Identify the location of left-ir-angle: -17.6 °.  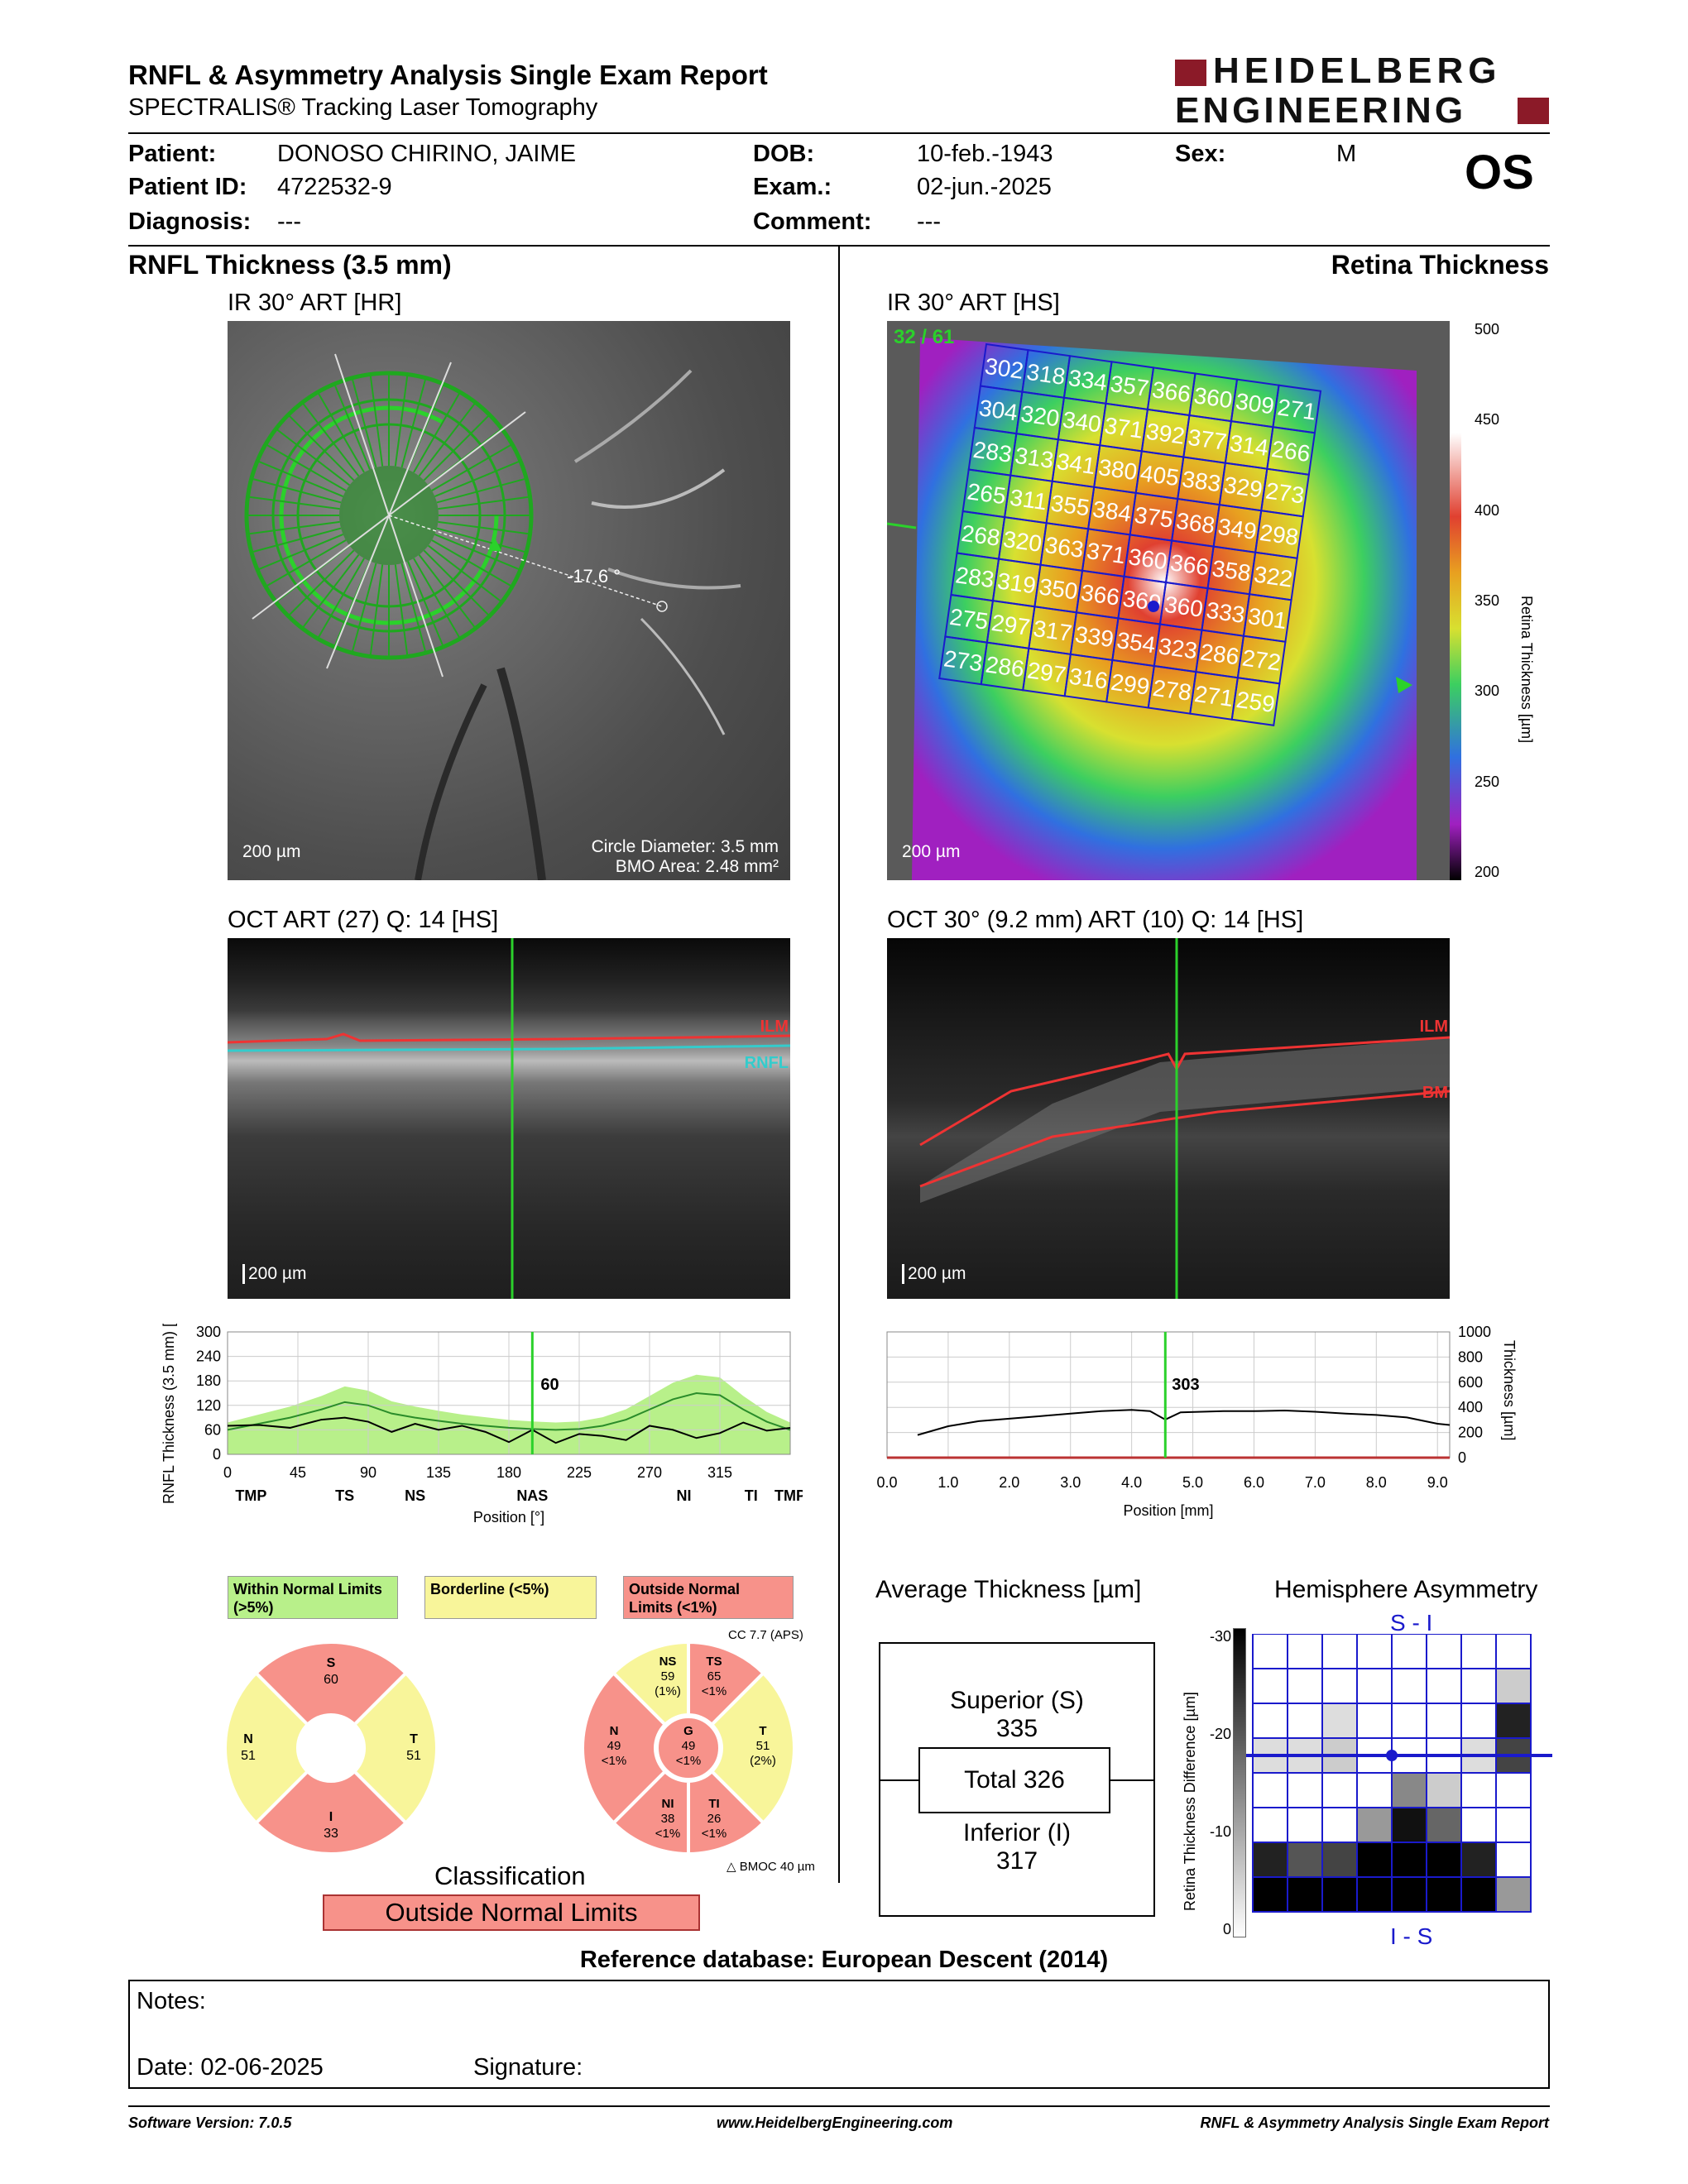
(594, 576).